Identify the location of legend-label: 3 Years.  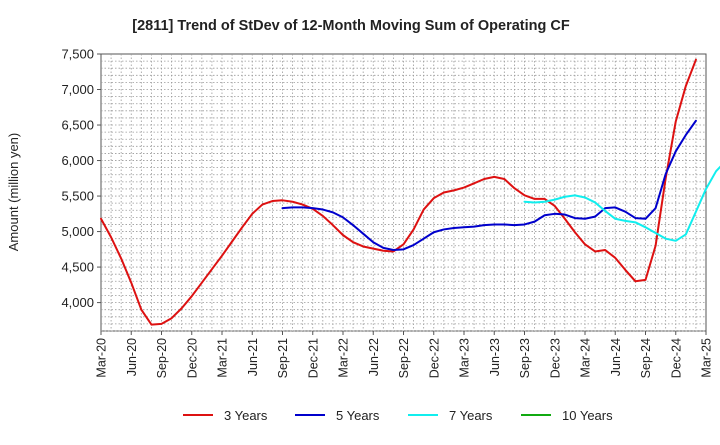
(246, 415).